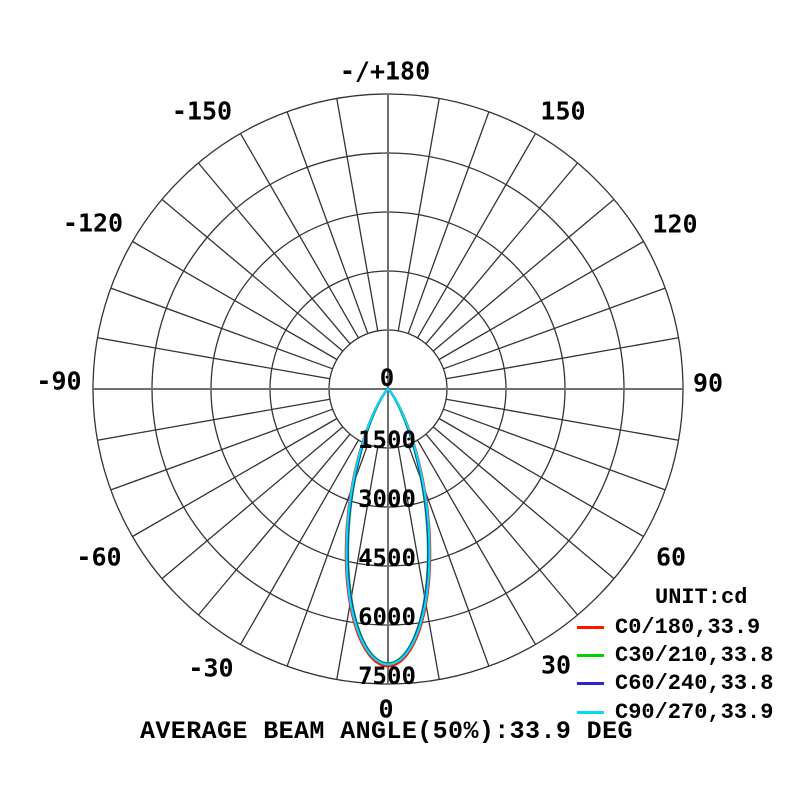 This screenshot has height=800, width=800. I want to click on angle-tick-label: -30, so click(210, 668).